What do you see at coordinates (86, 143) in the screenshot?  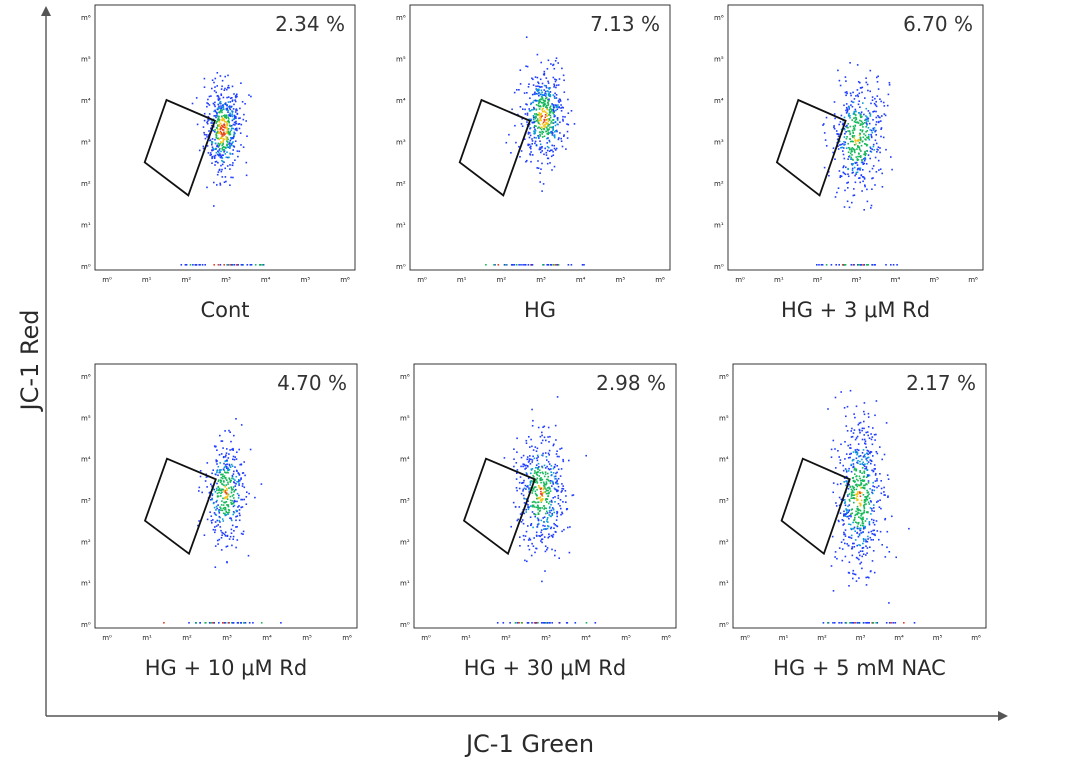 I see `y-tick-label: m³` at bounding box center [86, 143].